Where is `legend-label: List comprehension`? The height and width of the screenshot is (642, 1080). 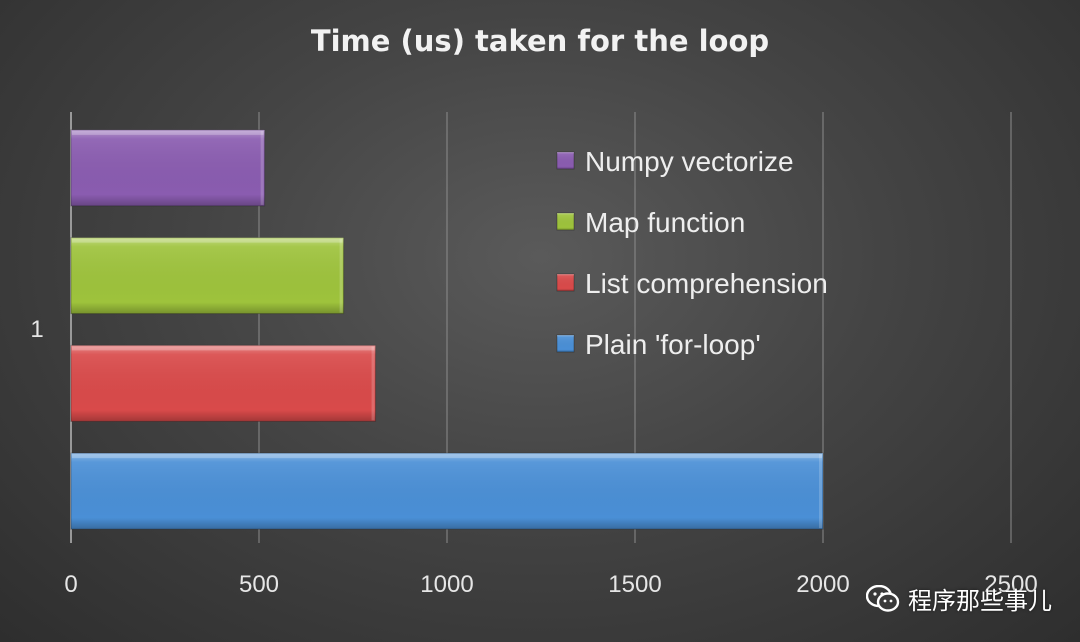 legend-label: List comprehension is located at coordinates (706, 283).